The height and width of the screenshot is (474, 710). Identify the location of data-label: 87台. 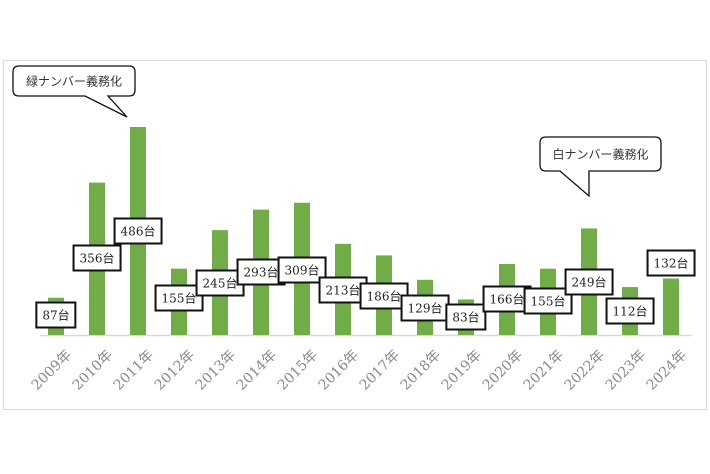
(56, 315).